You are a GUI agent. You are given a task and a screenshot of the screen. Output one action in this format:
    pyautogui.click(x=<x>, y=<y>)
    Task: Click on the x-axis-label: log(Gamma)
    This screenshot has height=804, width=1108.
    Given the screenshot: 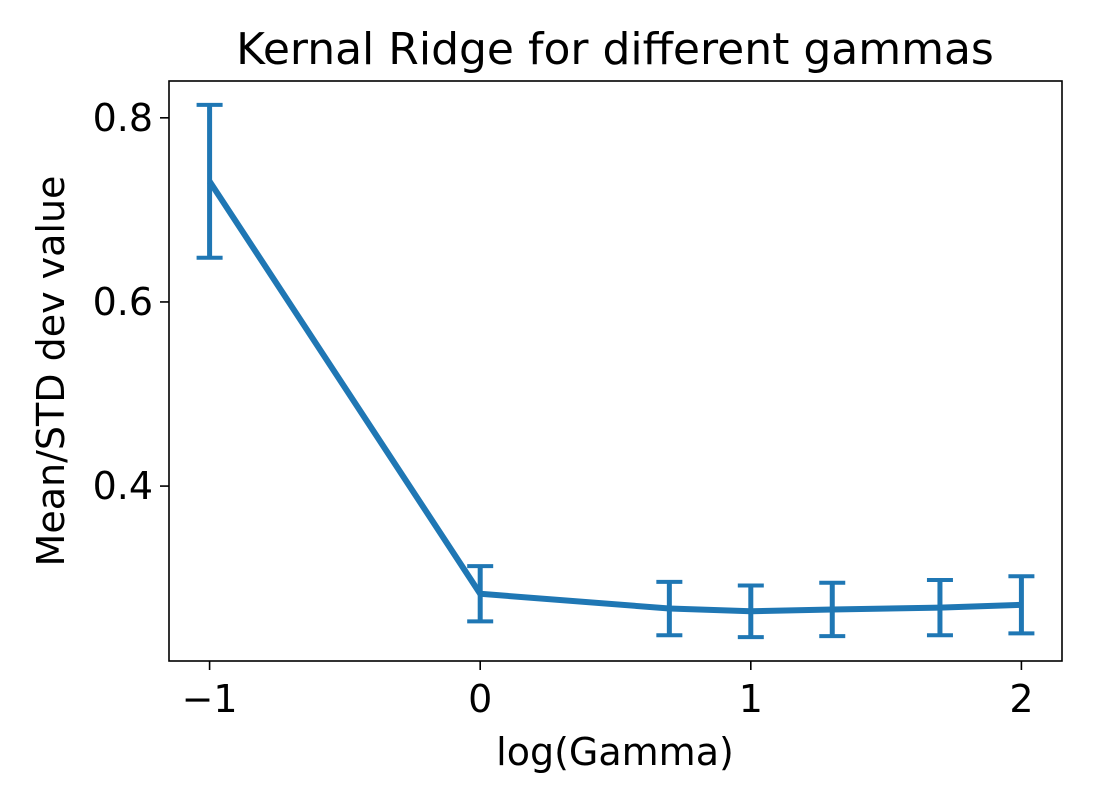 What is the action you would take?
    pyautogui.click(x=615, y=752)
    